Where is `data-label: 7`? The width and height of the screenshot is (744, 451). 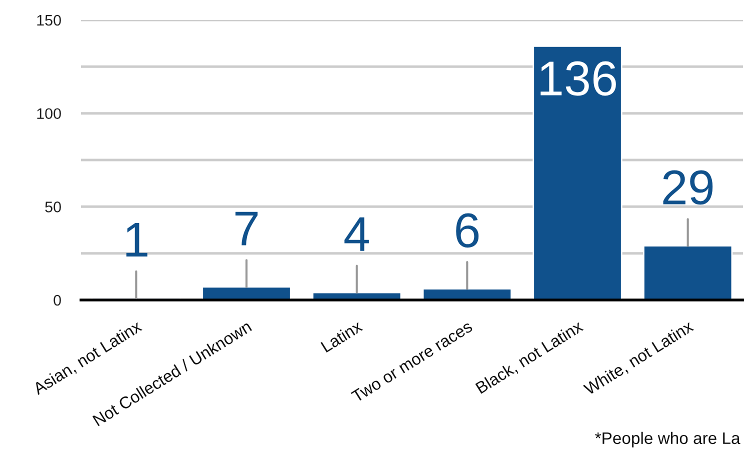
data-label: 7 is located at coordinates (246, 229).